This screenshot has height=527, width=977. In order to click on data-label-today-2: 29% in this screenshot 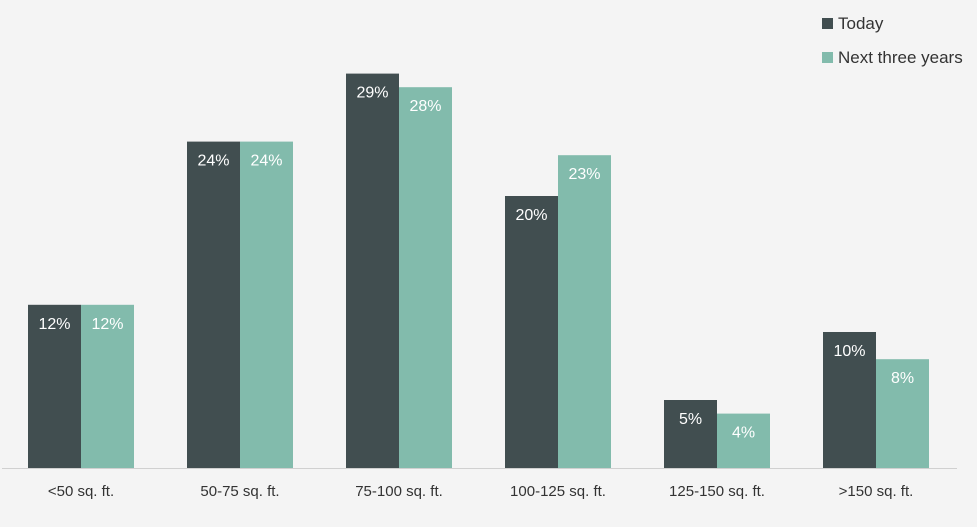, I will do `click(372, 93)`.